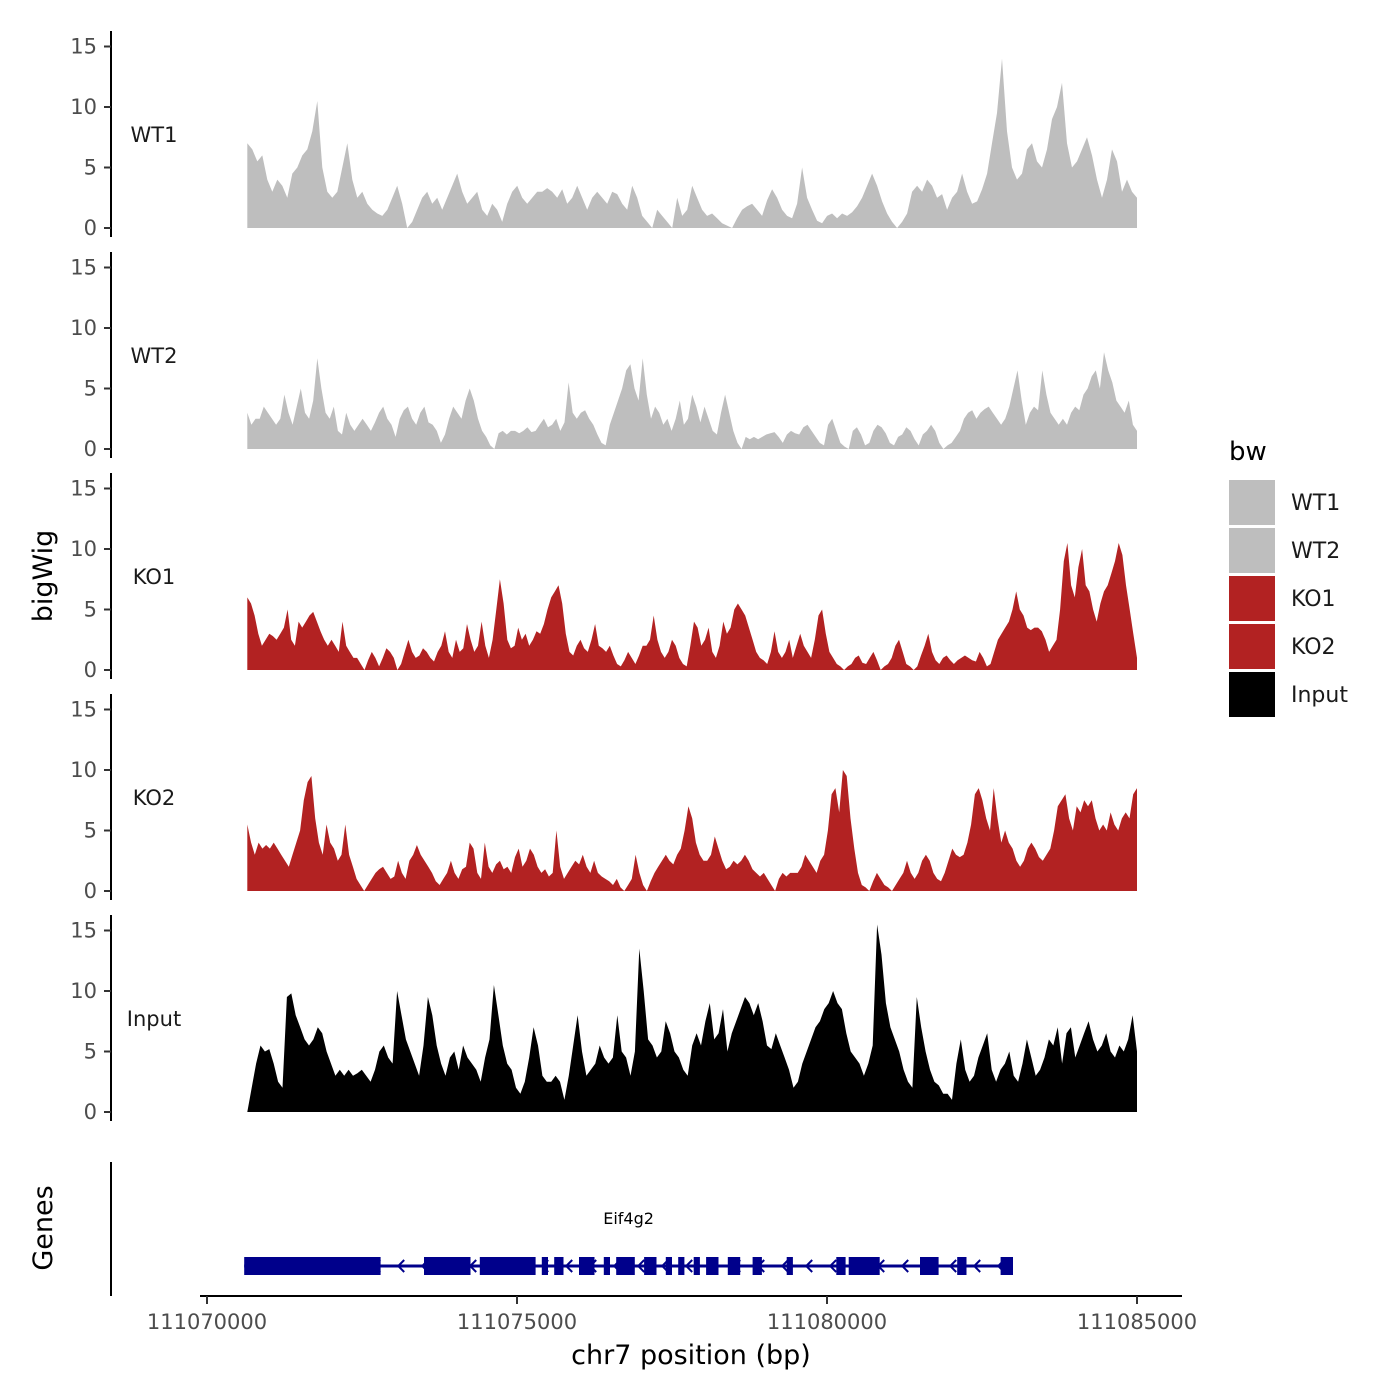 The height and width of the screenshot is (1400, 1400). Describe the element at coordinates (691, 1355) in the screenshot. I see `x-axis-title: chr7 position (bp)` at that location.